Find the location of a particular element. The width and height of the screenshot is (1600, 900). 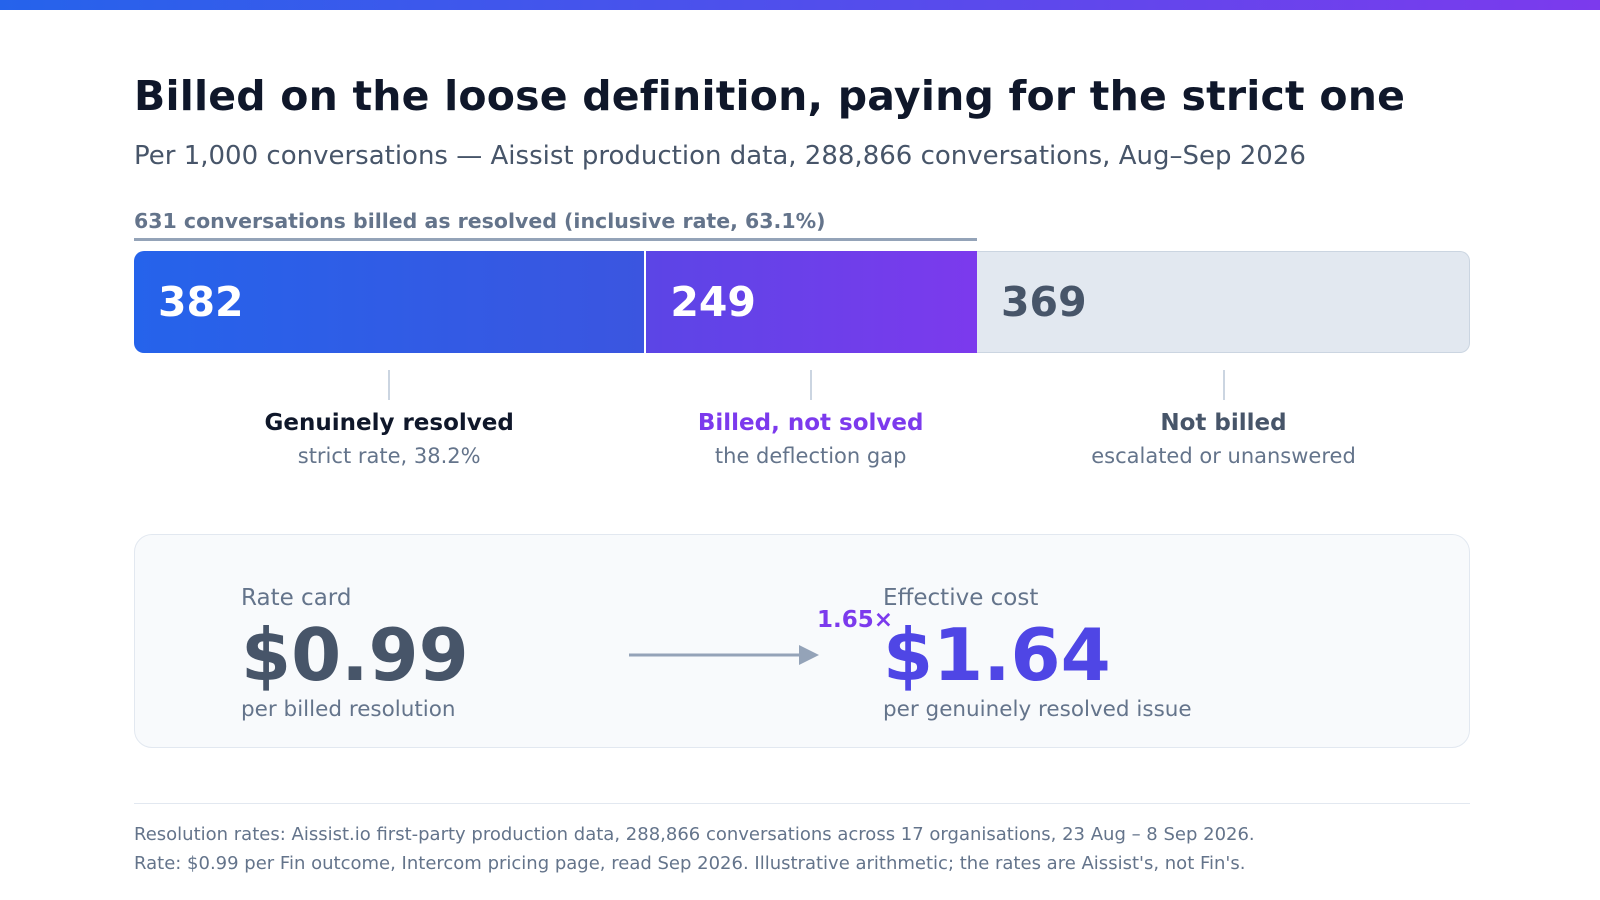

bar-value-label: 369 is located at coordinates (1044, 302).